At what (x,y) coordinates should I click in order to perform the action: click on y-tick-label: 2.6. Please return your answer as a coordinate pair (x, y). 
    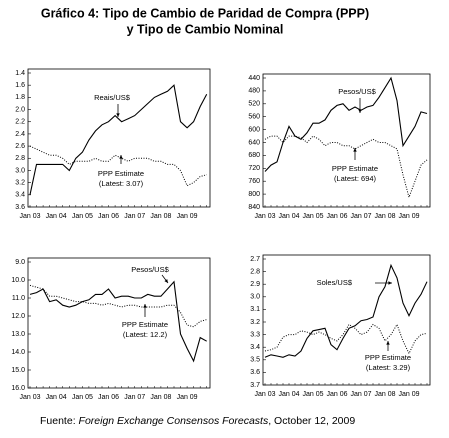
    Looking at the image, I should click on (20, 146).